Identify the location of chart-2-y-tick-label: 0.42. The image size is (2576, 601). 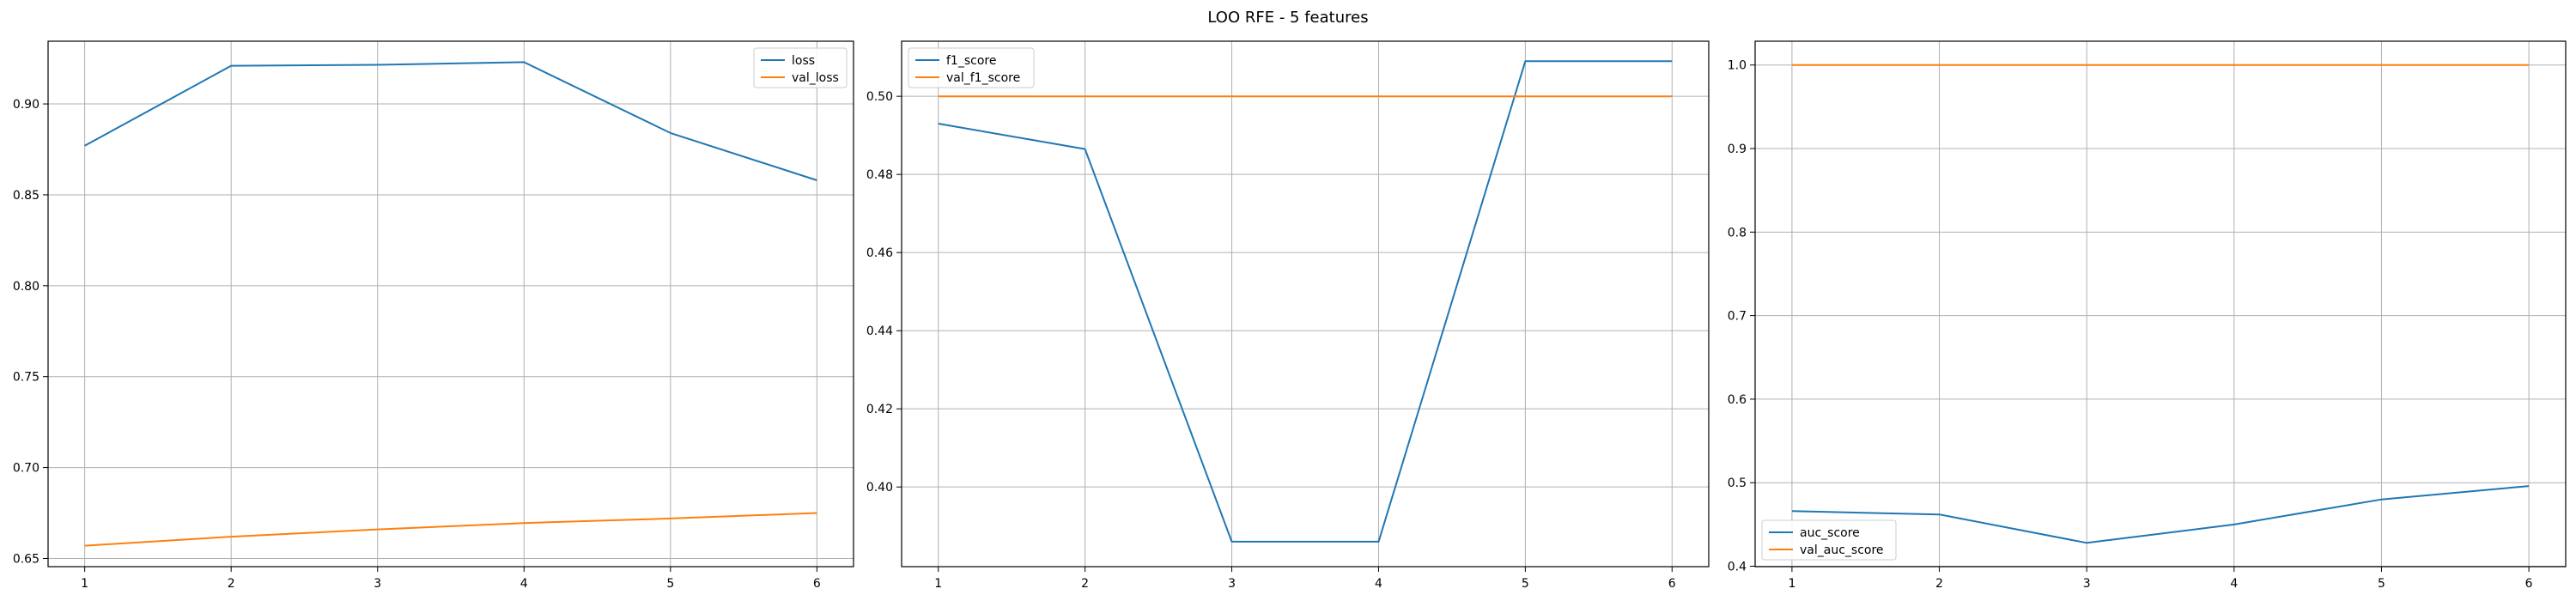
(879, 409).